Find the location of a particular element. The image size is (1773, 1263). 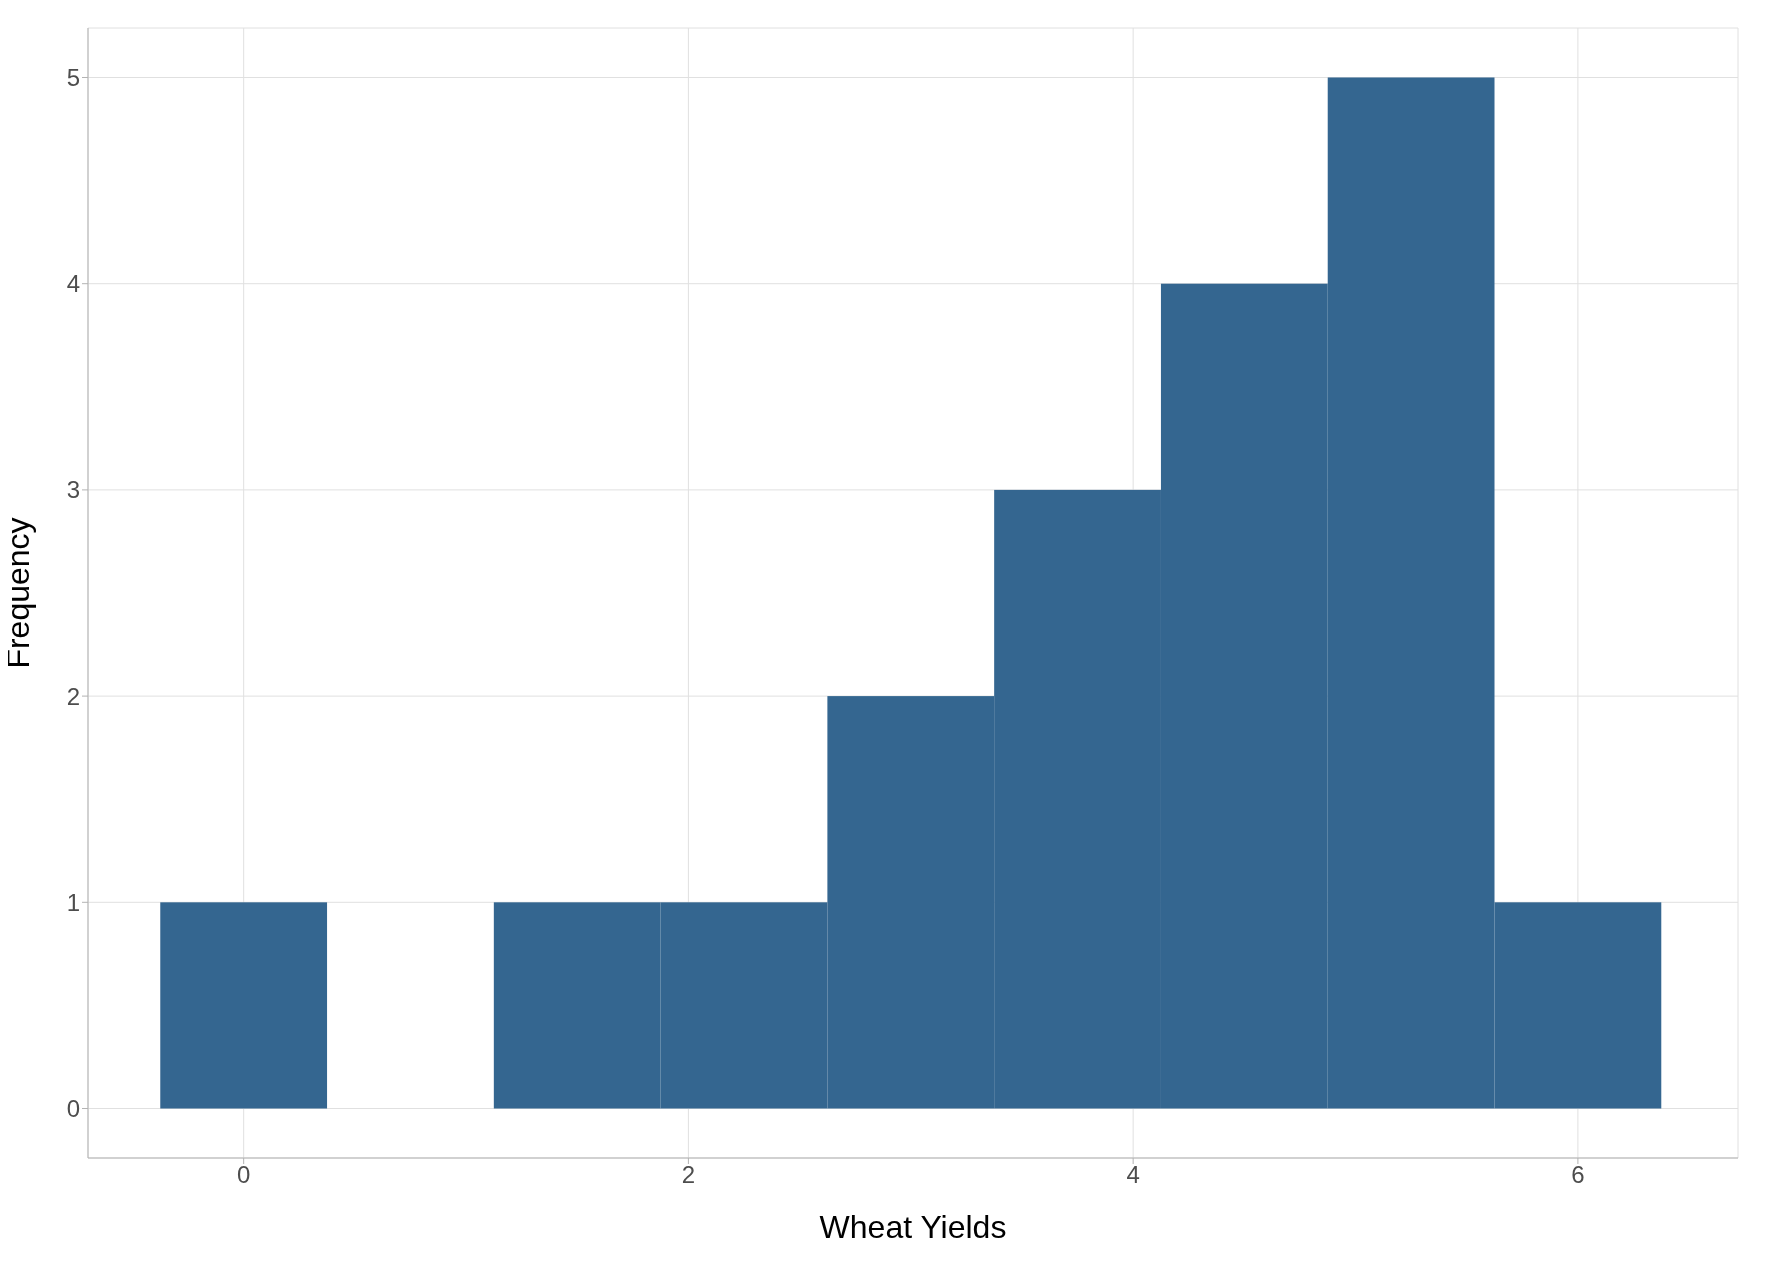

y-tick-label: 2 is located at coordinates (73, 696).